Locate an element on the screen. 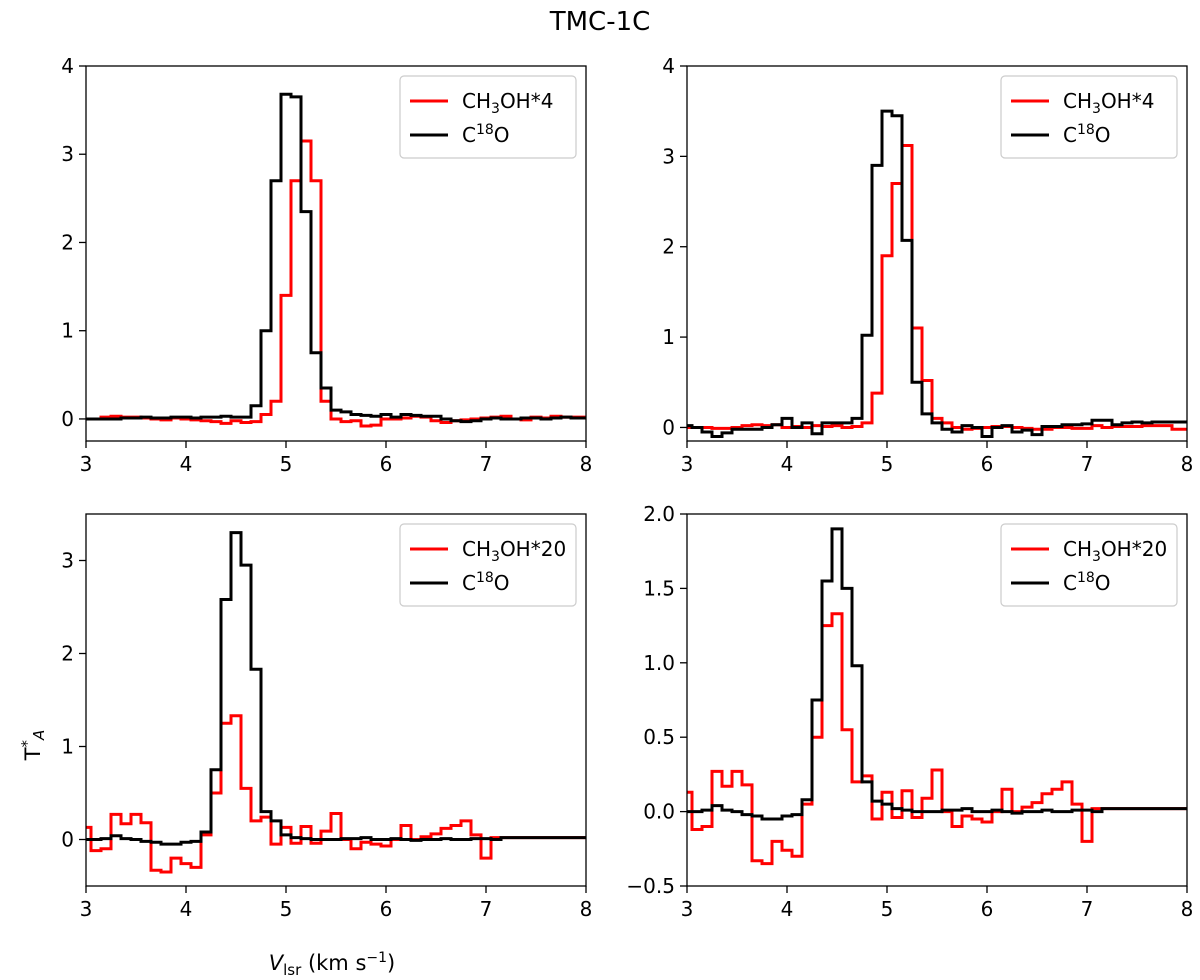  y-tick-label: −0.5 is located at coordinates (650, 886).